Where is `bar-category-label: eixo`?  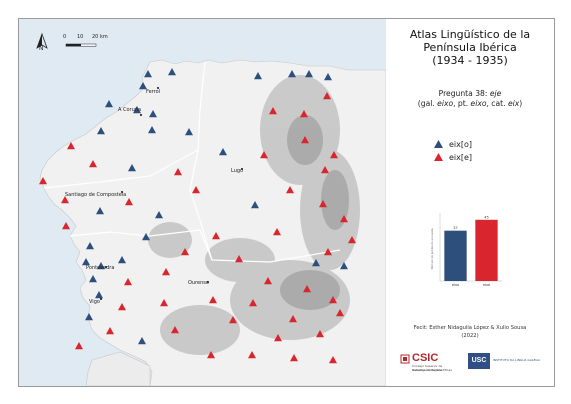 bar-category-label: eixo is located at coordinates (455, 285).